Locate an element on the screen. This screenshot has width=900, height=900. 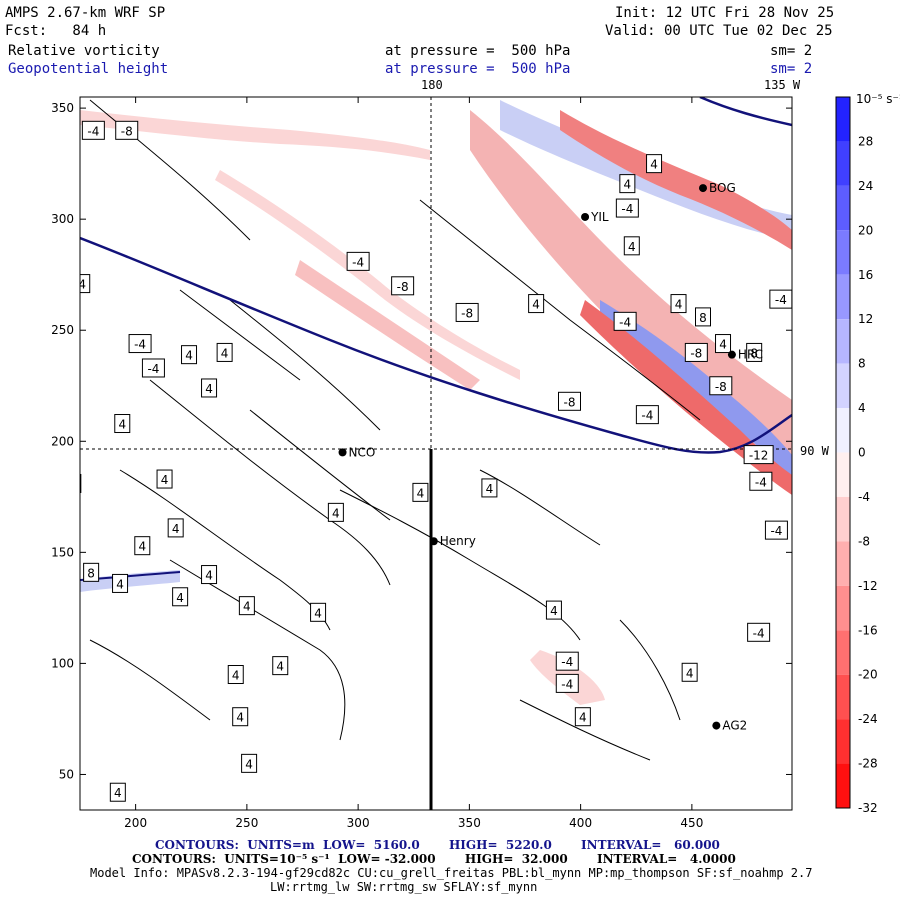
field2-smoothing: sm= 2 is located at coordinates (791, 69).